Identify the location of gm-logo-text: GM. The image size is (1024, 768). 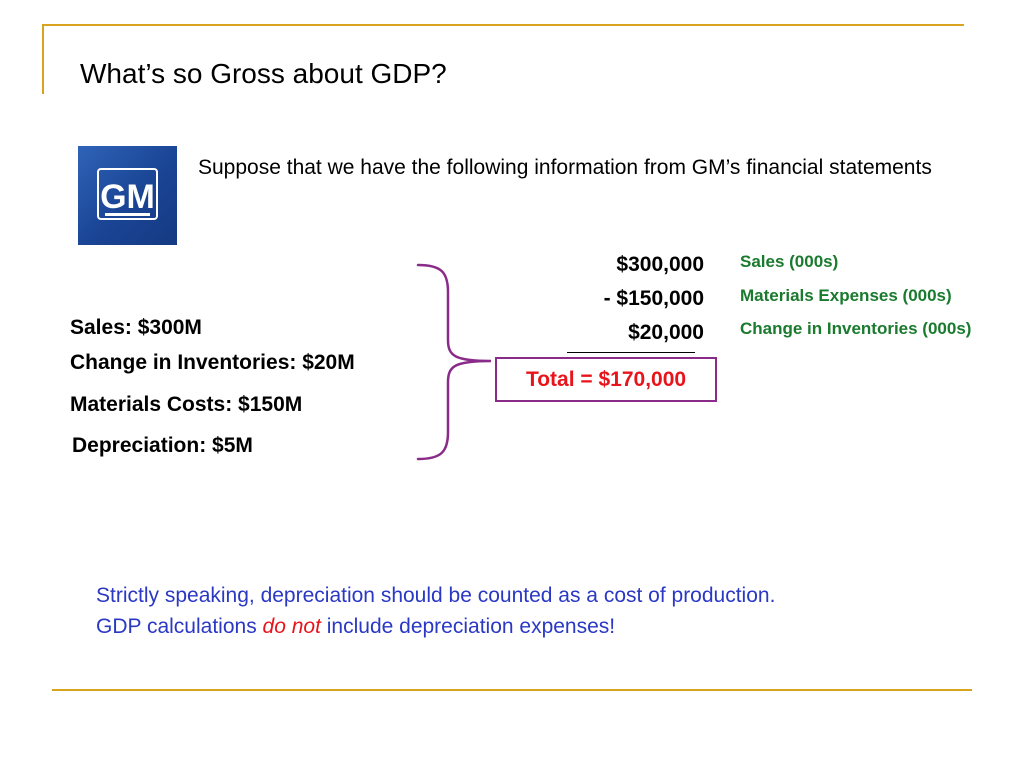
(127, 197).